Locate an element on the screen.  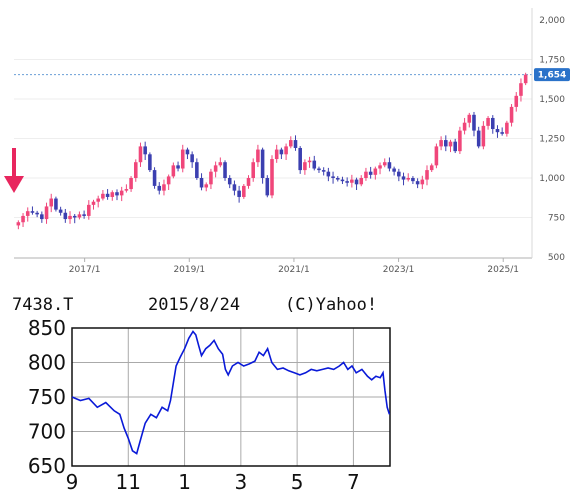
x-tick-label: 2021/1 is located at coordinates (294, 270).